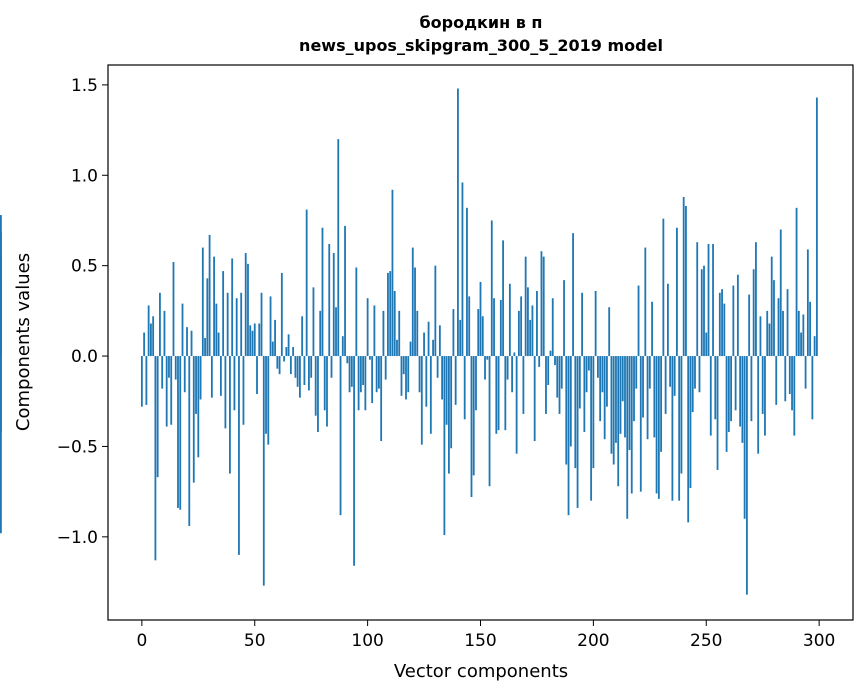  What do you see at coordinates (77, 538) in the screenshot?
I see `y-tick-label: −1.0` at bounding box center [77, 538].